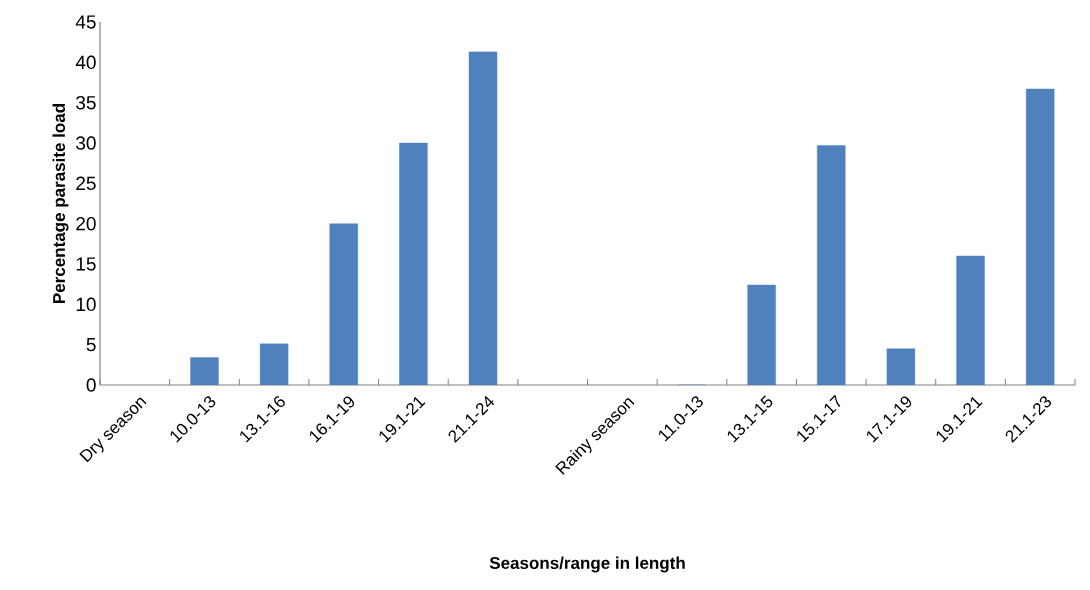  What do you see at coordinates (91, 385) in the screenshot?
I see `y-tick-label: 0` at bounding box center [91, 385].